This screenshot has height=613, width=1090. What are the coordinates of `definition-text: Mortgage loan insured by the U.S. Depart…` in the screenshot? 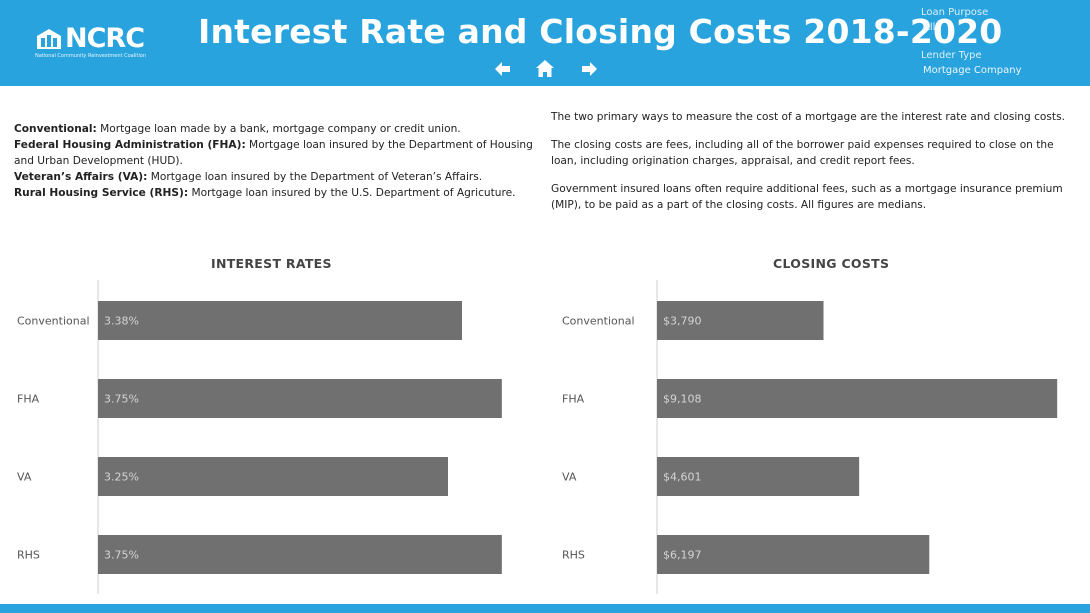 It's located at (352, 193).